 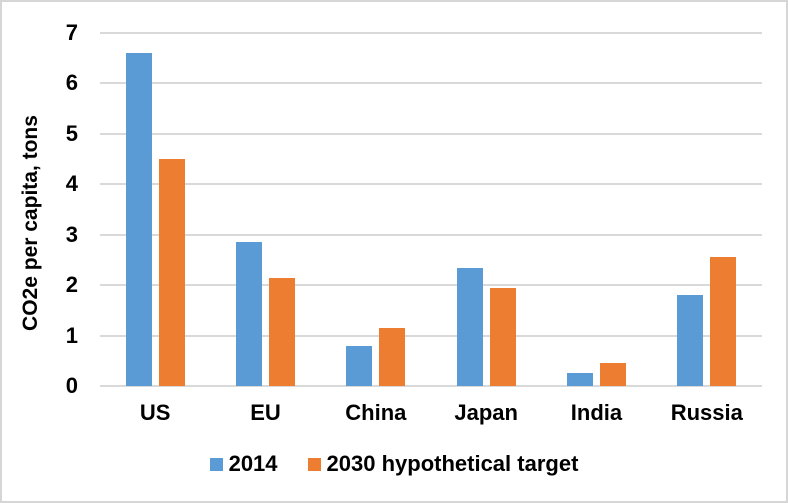 I want to click on category-label-japan: Japan, so click(x=486, y=412).